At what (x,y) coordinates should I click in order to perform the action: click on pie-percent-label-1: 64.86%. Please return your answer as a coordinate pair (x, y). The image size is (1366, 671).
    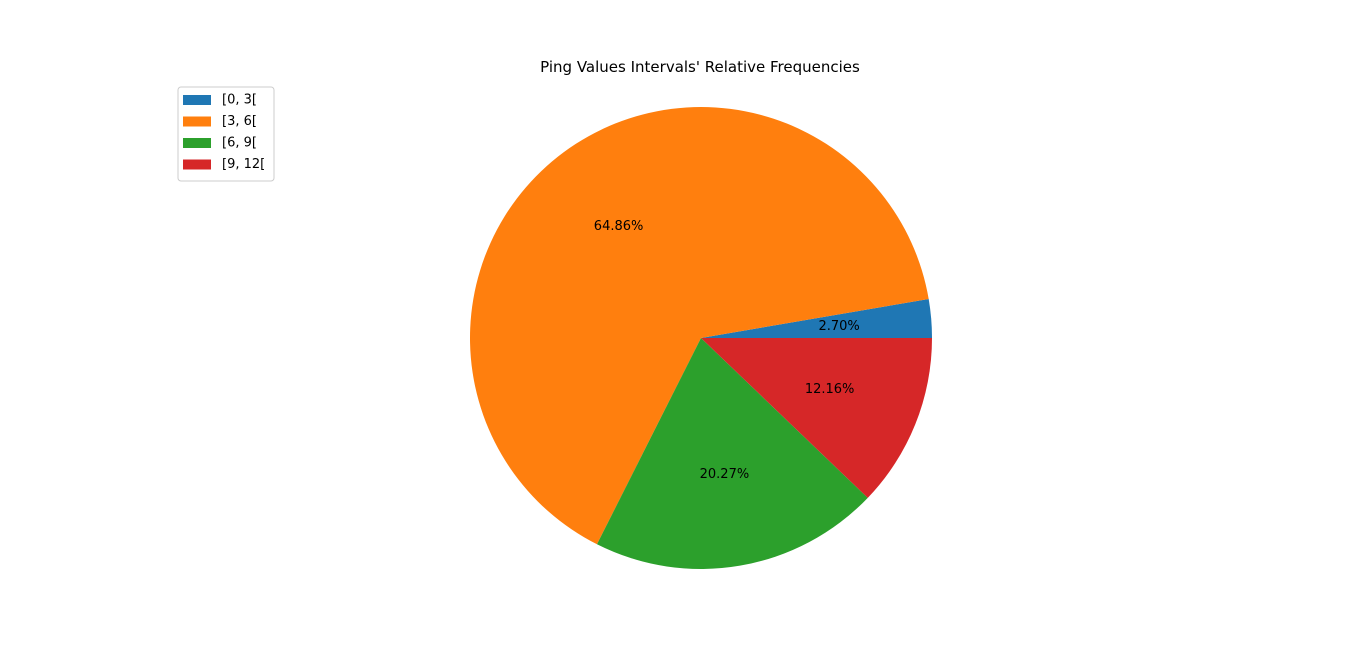
    Looking at the image, I should click on (619, 226).